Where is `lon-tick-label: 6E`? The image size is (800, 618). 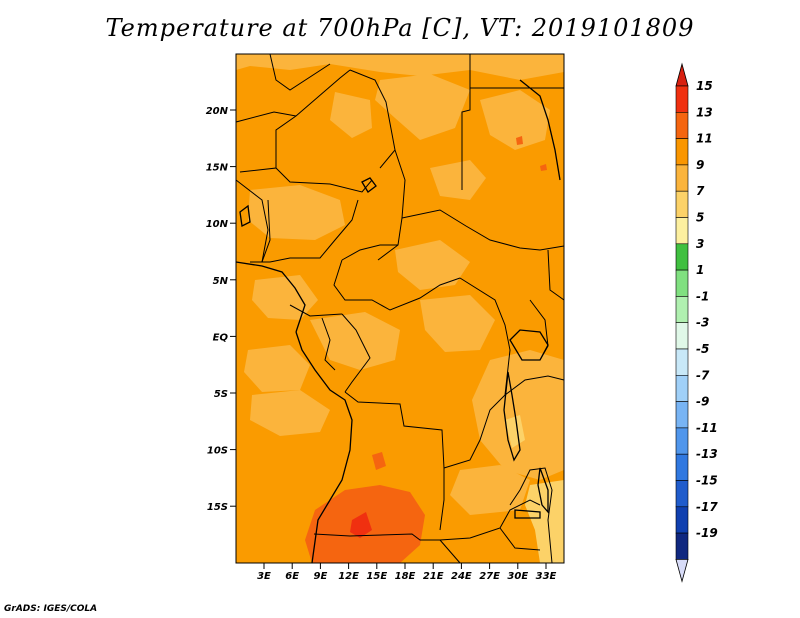
lon-tick-label: 6E is located at coordinates (292, 576).